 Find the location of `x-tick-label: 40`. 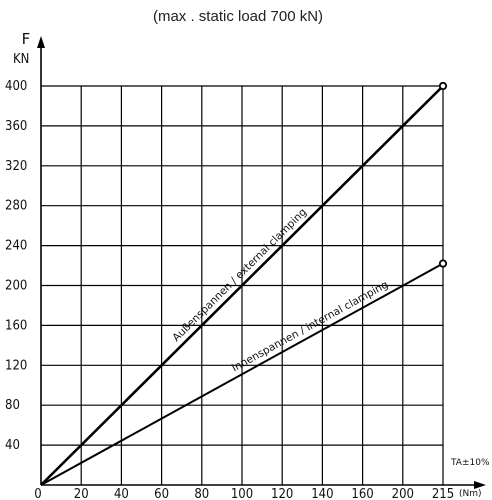

x-tick-label: 40 is located at coordinates (121, 493).